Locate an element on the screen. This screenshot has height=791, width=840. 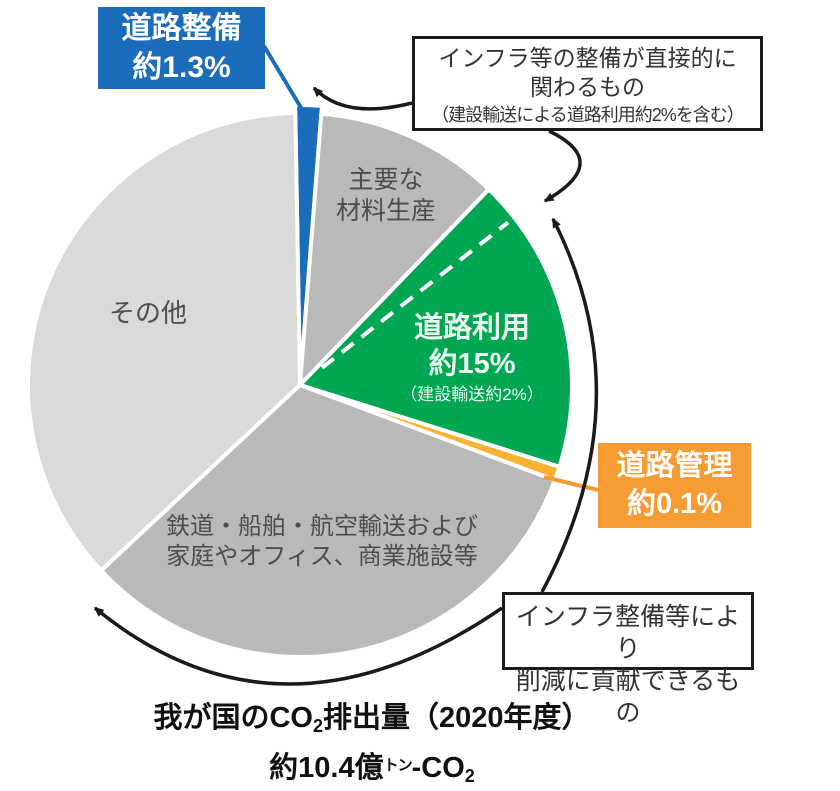
reduction-callout-line1: インフラ整備等により is located at coordinates (628, 633).